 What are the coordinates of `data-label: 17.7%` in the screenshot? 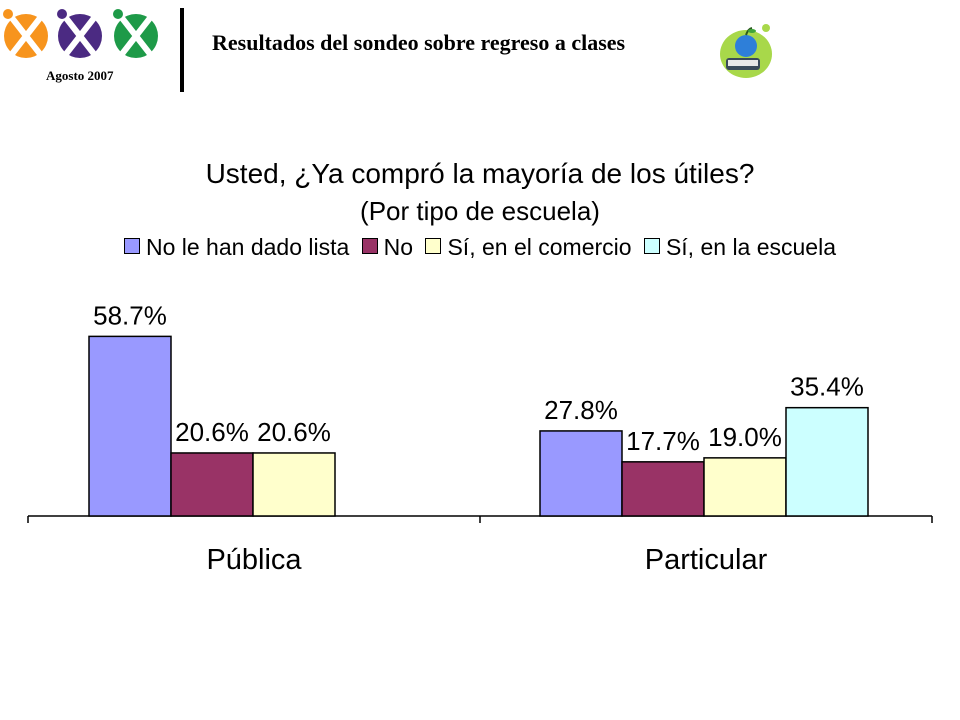 It's located at (663, 441).